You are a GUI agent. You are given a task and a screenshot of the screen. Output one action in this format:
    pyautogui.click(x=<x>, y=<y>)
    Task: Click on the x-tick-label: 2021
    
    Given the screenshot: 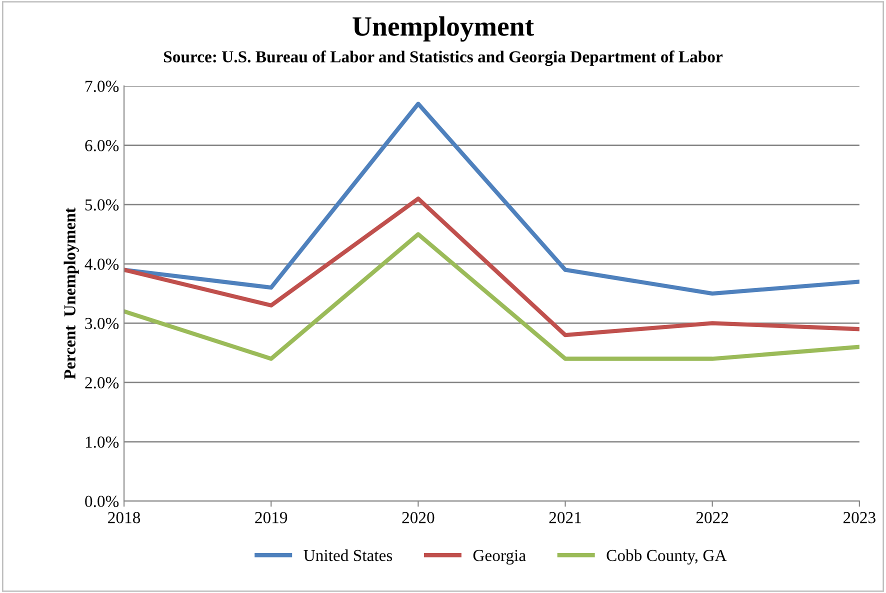 What is the action you would take?
    pyautogui.click(x=565, y=518)
    